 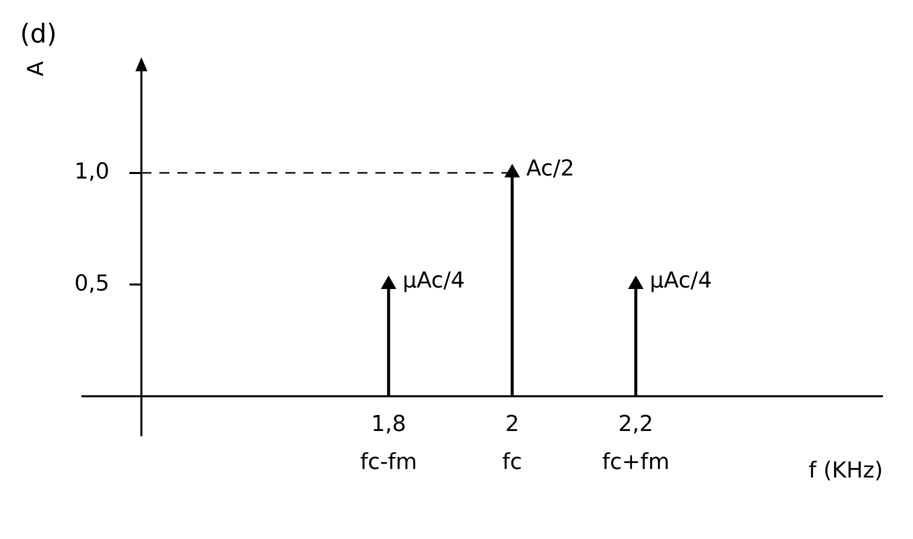 I want to click on x-tick-label: 1,8, so click(x=388, y=425).